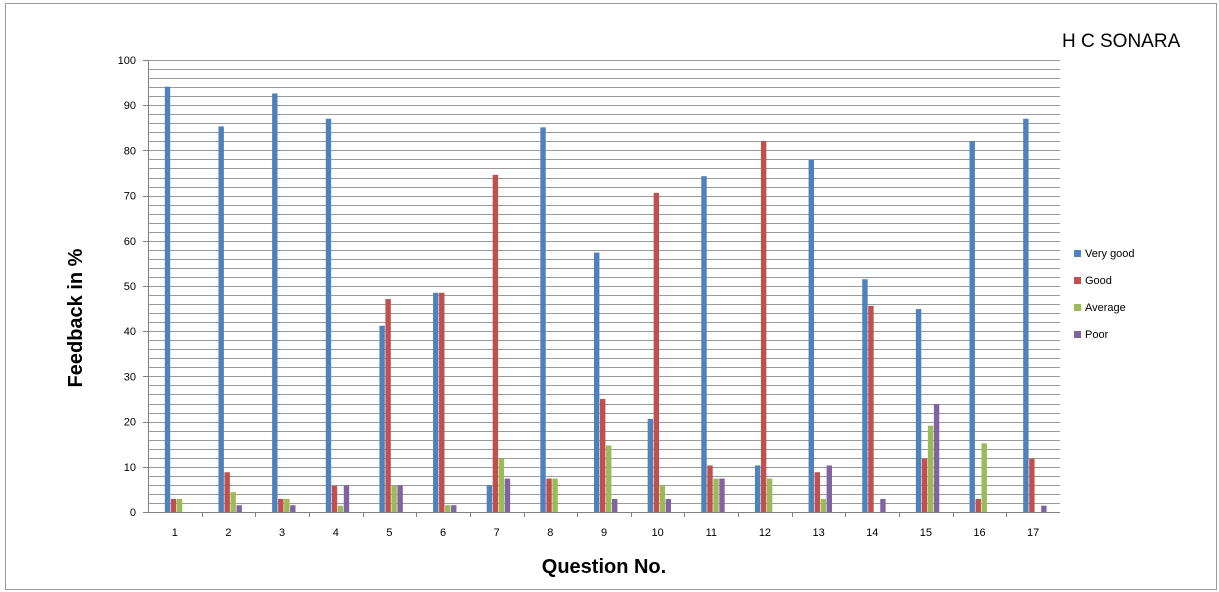 The height and width of the screenshot is (592, 1219). What do you see at coordinates (658, 533) in the screenshot?
I see `x-tick-label: 10` at bounding box center [658, 533].